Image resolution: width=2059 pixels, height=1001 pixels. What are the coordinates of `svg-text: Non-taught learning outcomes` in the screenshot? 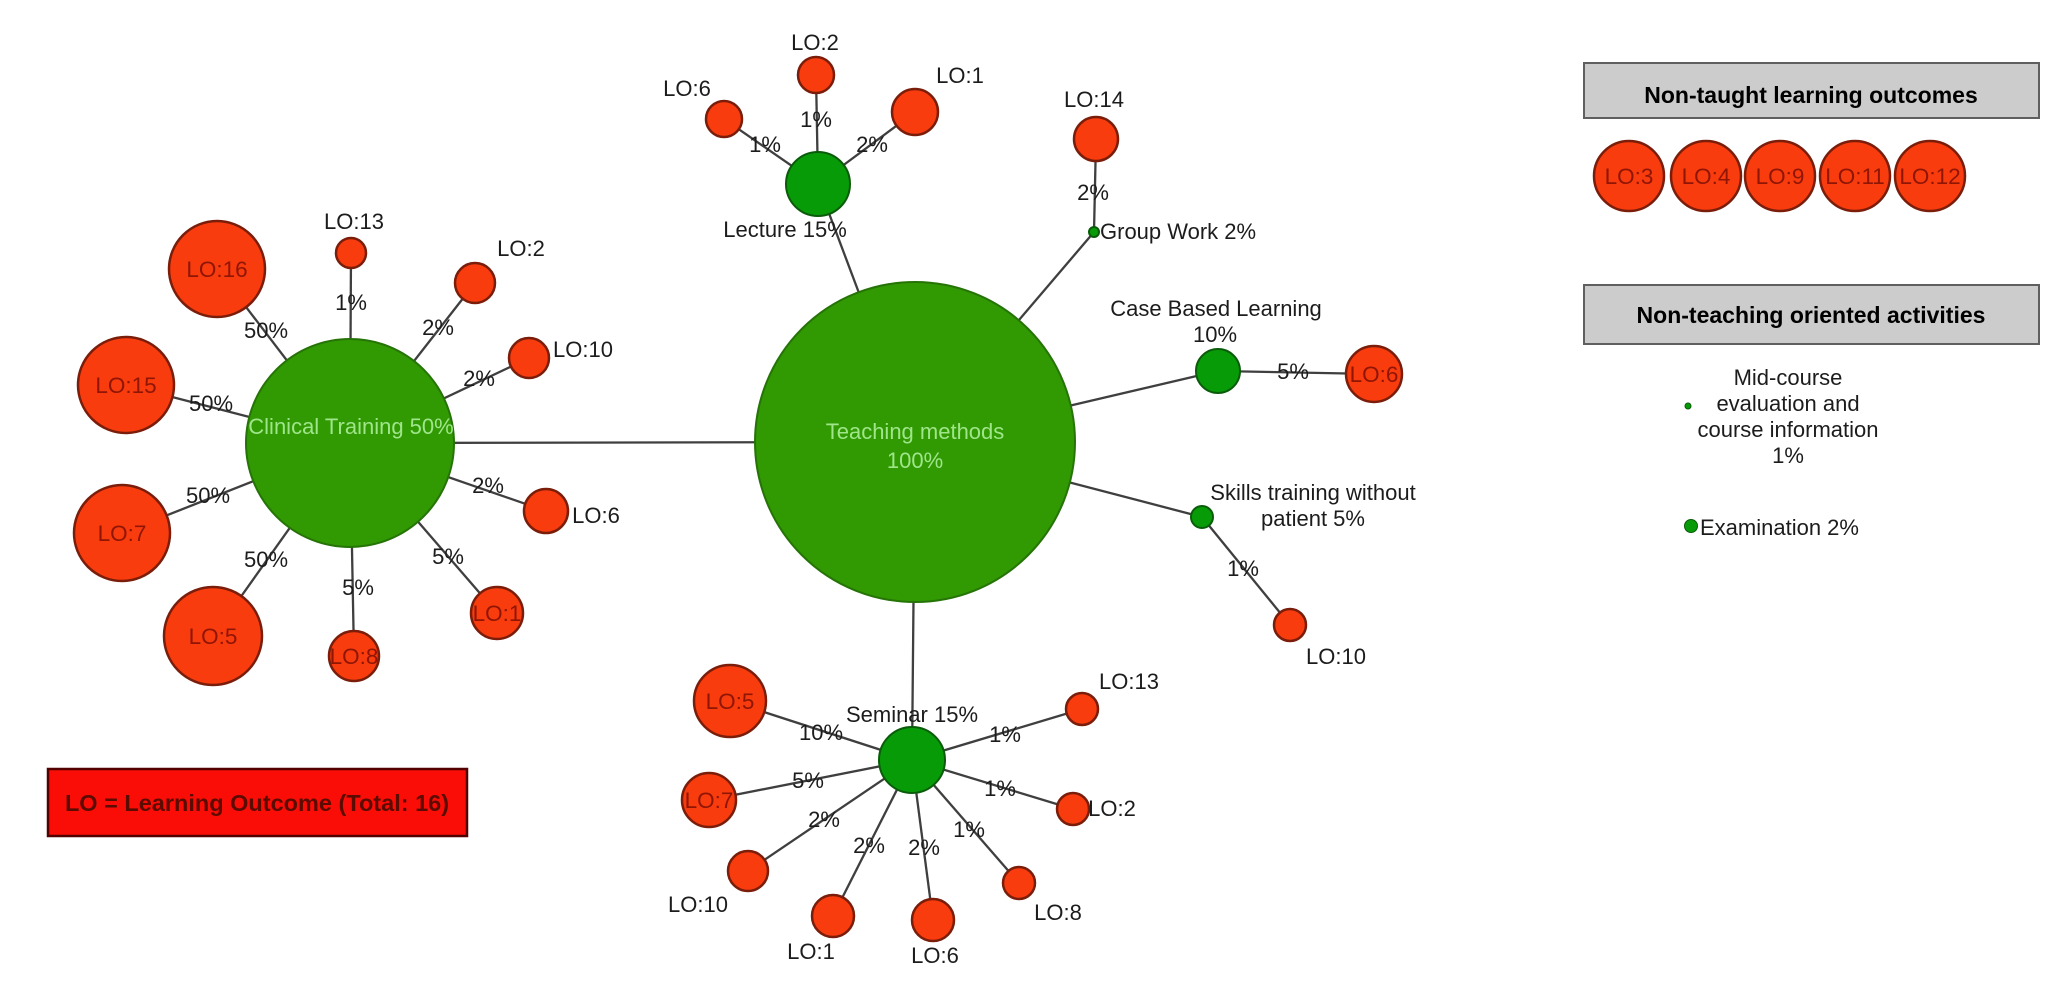 It's located at (1811, 95).